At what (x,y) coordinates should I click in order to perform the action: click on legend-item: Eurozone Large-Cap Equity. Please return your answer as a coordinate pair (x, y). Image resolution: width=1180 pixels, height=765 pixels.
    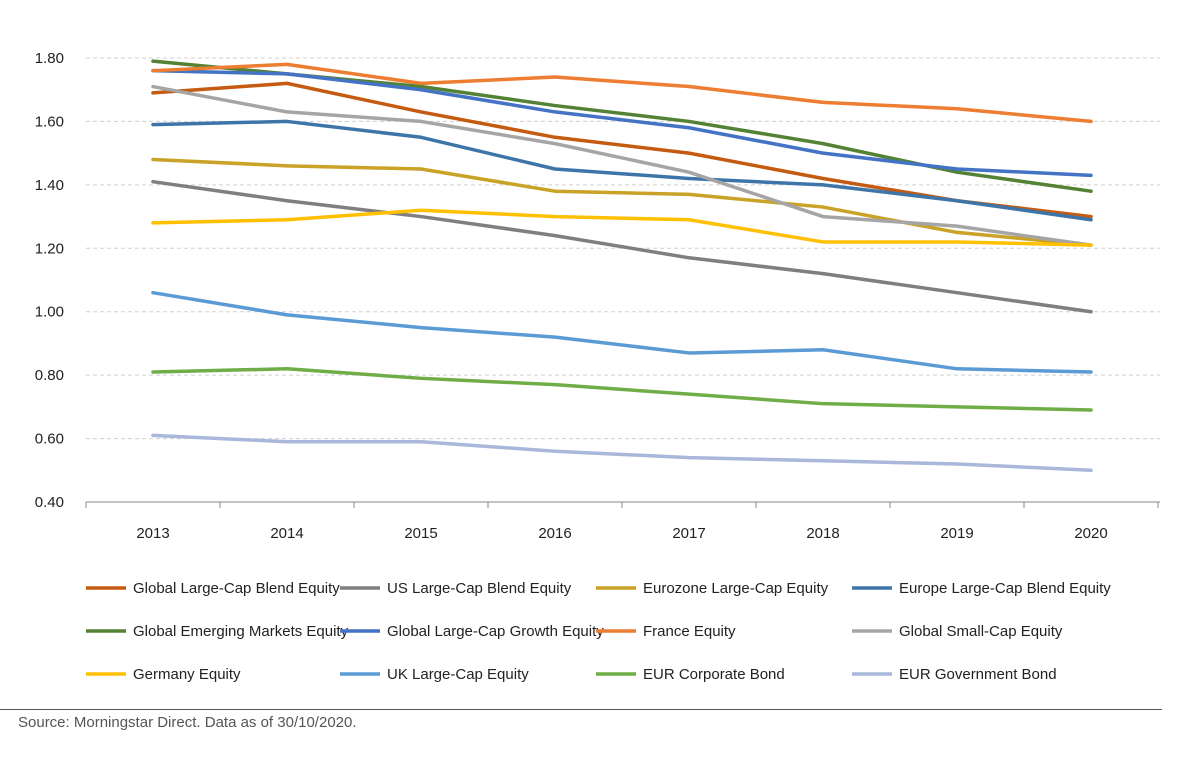
    Looking at the image, I should click on (712, 588).